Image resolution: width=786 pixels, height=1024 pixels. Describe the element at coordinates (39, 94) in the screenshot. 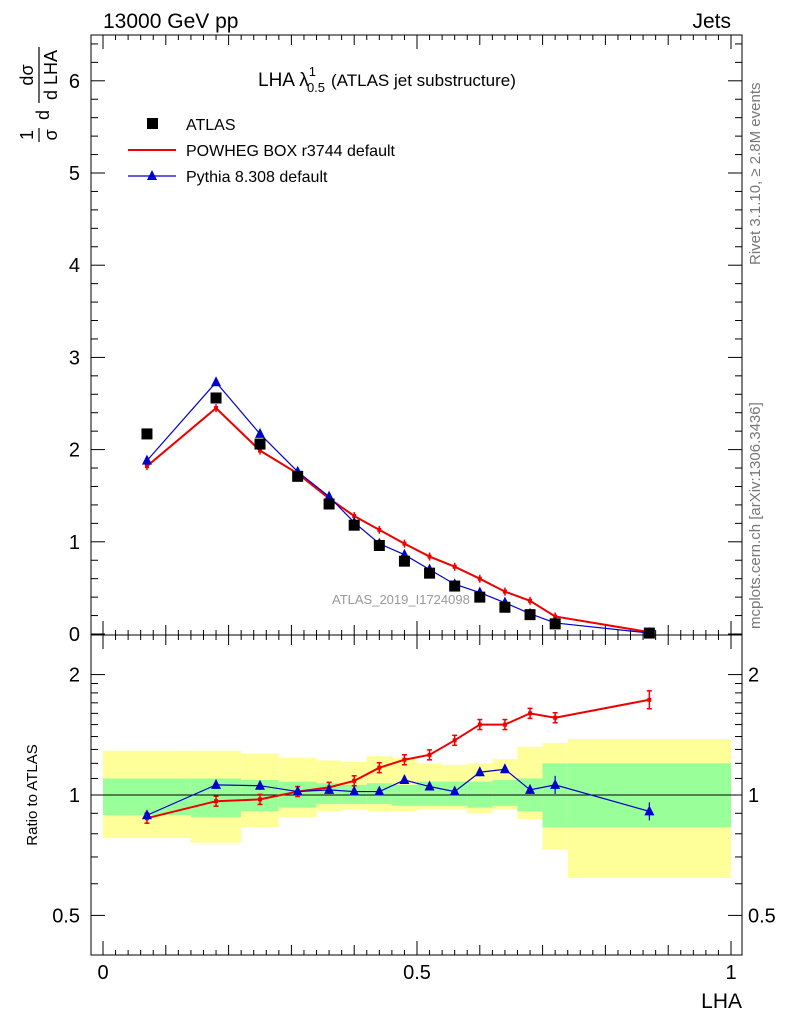

I see `main-ylabel: 1 σ d dσ d LHA` at that location.